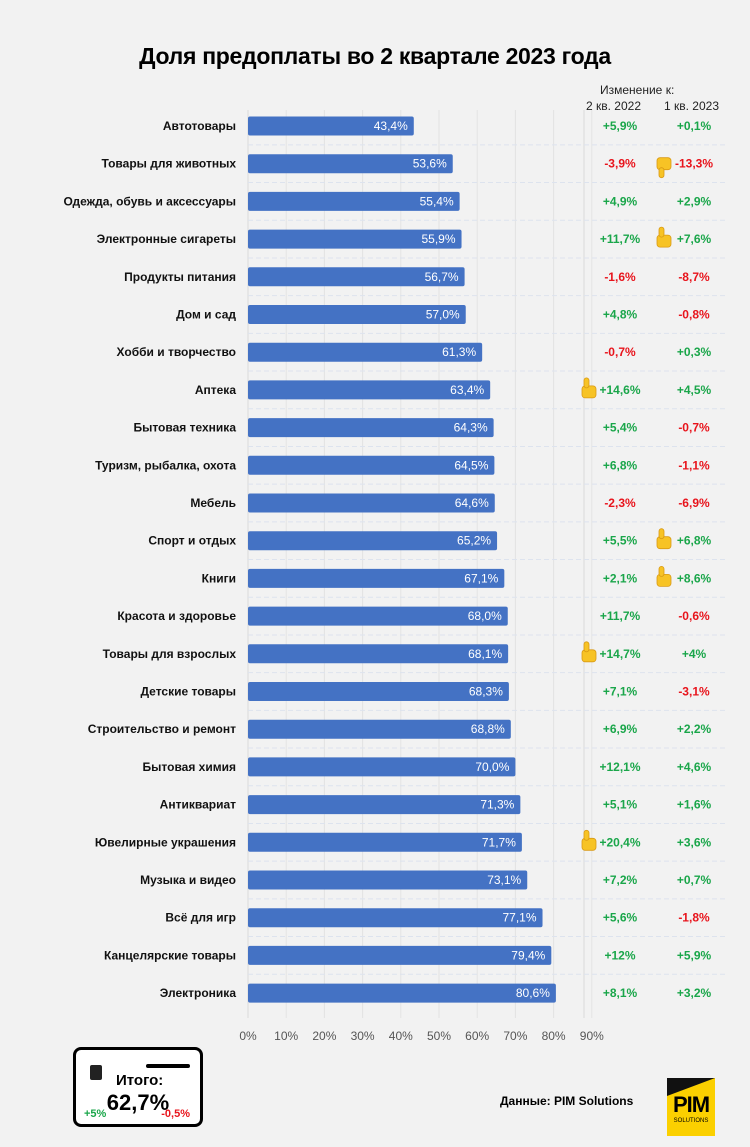 The height and width of the screenshot is (1147, 750). What do you see at coordinates (363, 1036) in the screenshot?
I see `x-tick-label: 30%` at bounding box center [363, 1036].